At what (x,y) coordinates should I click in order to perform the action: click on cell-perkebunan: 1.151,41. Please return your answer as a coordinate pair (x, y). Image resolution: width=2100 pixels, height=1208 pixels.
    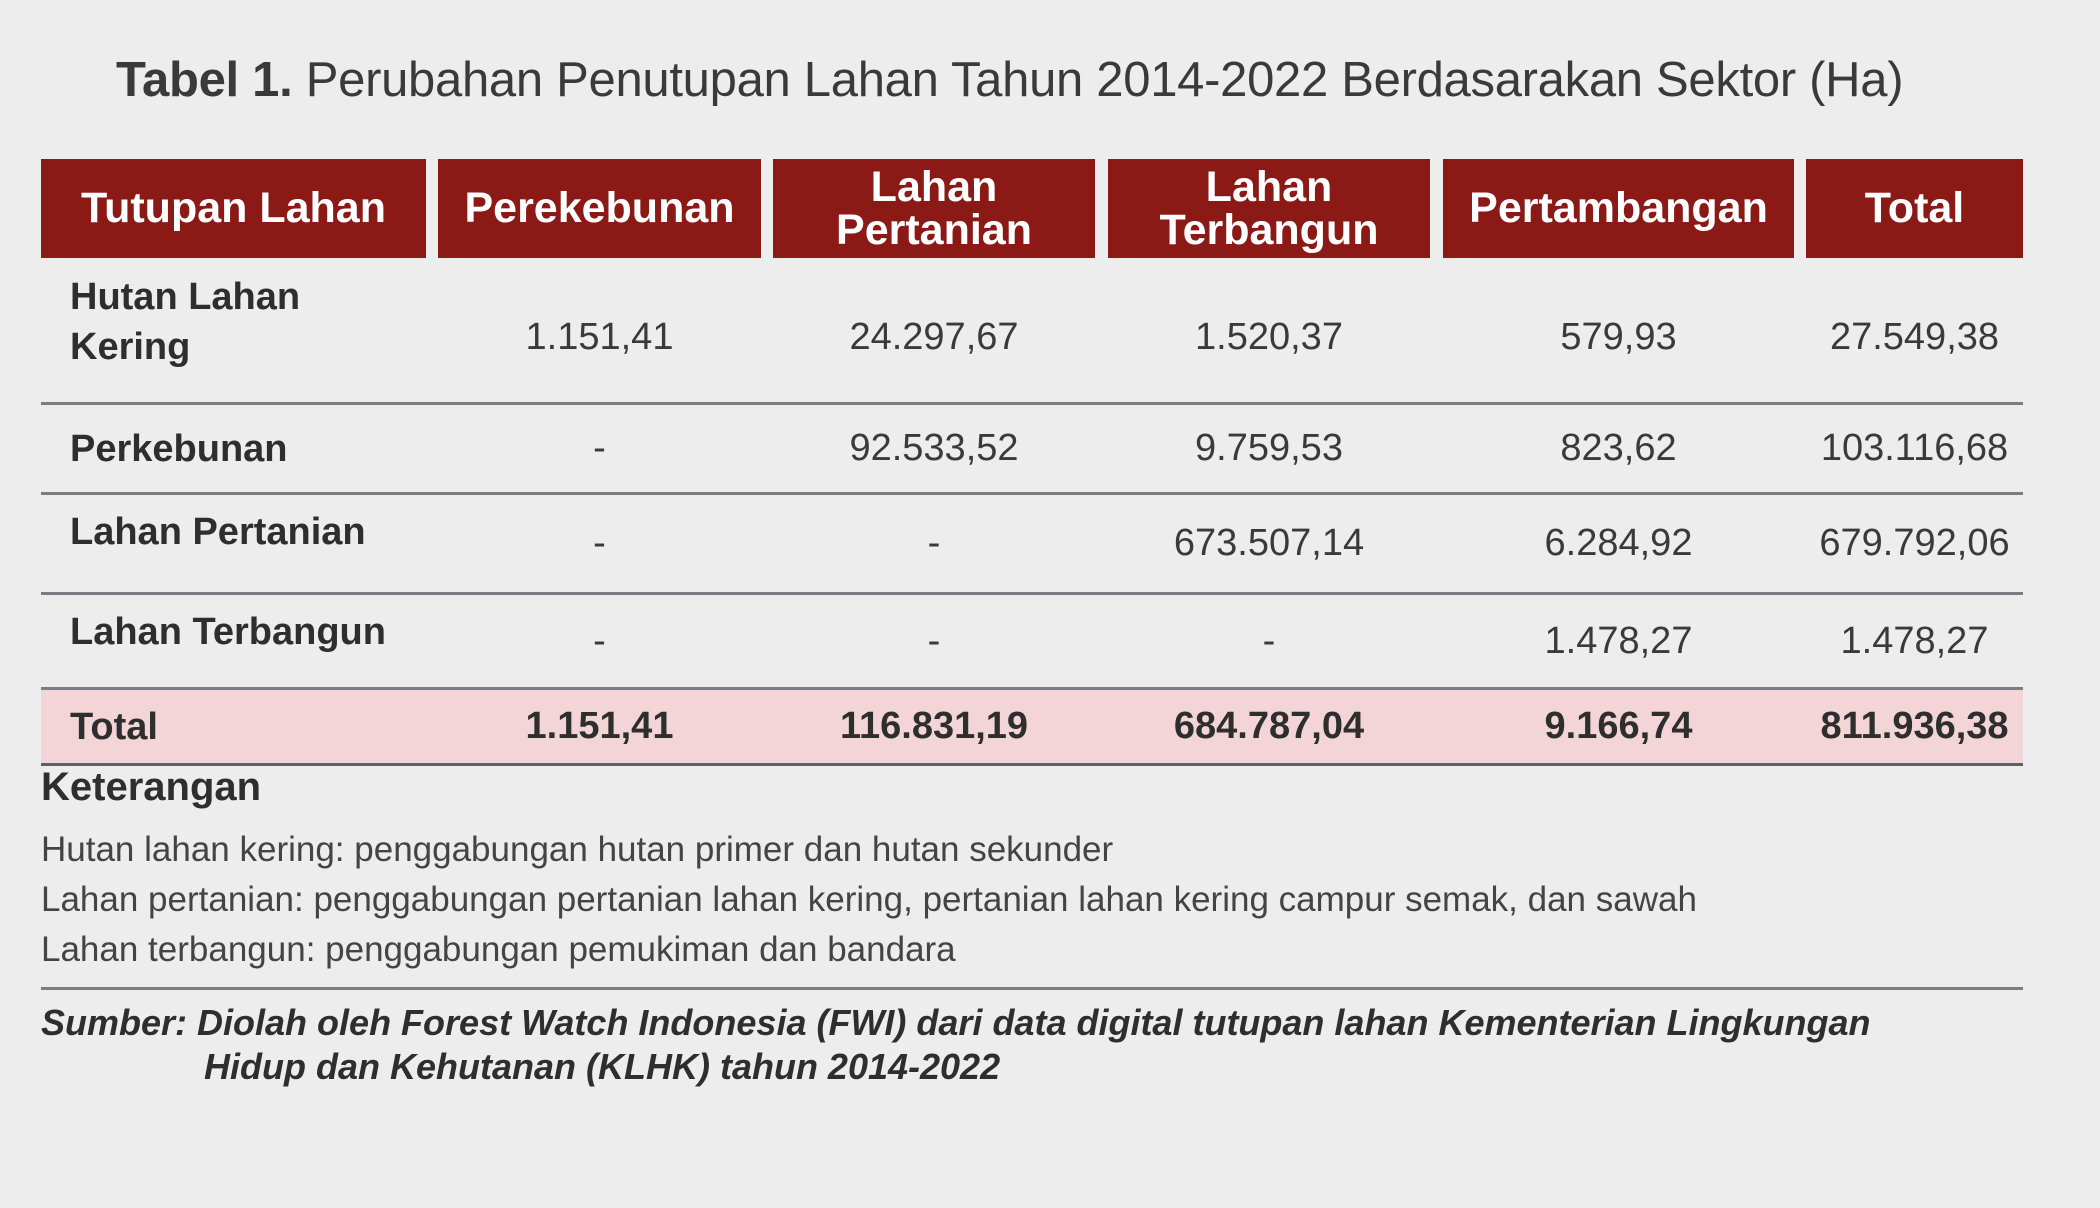
    Looking at the image, I should click on (599, 336).